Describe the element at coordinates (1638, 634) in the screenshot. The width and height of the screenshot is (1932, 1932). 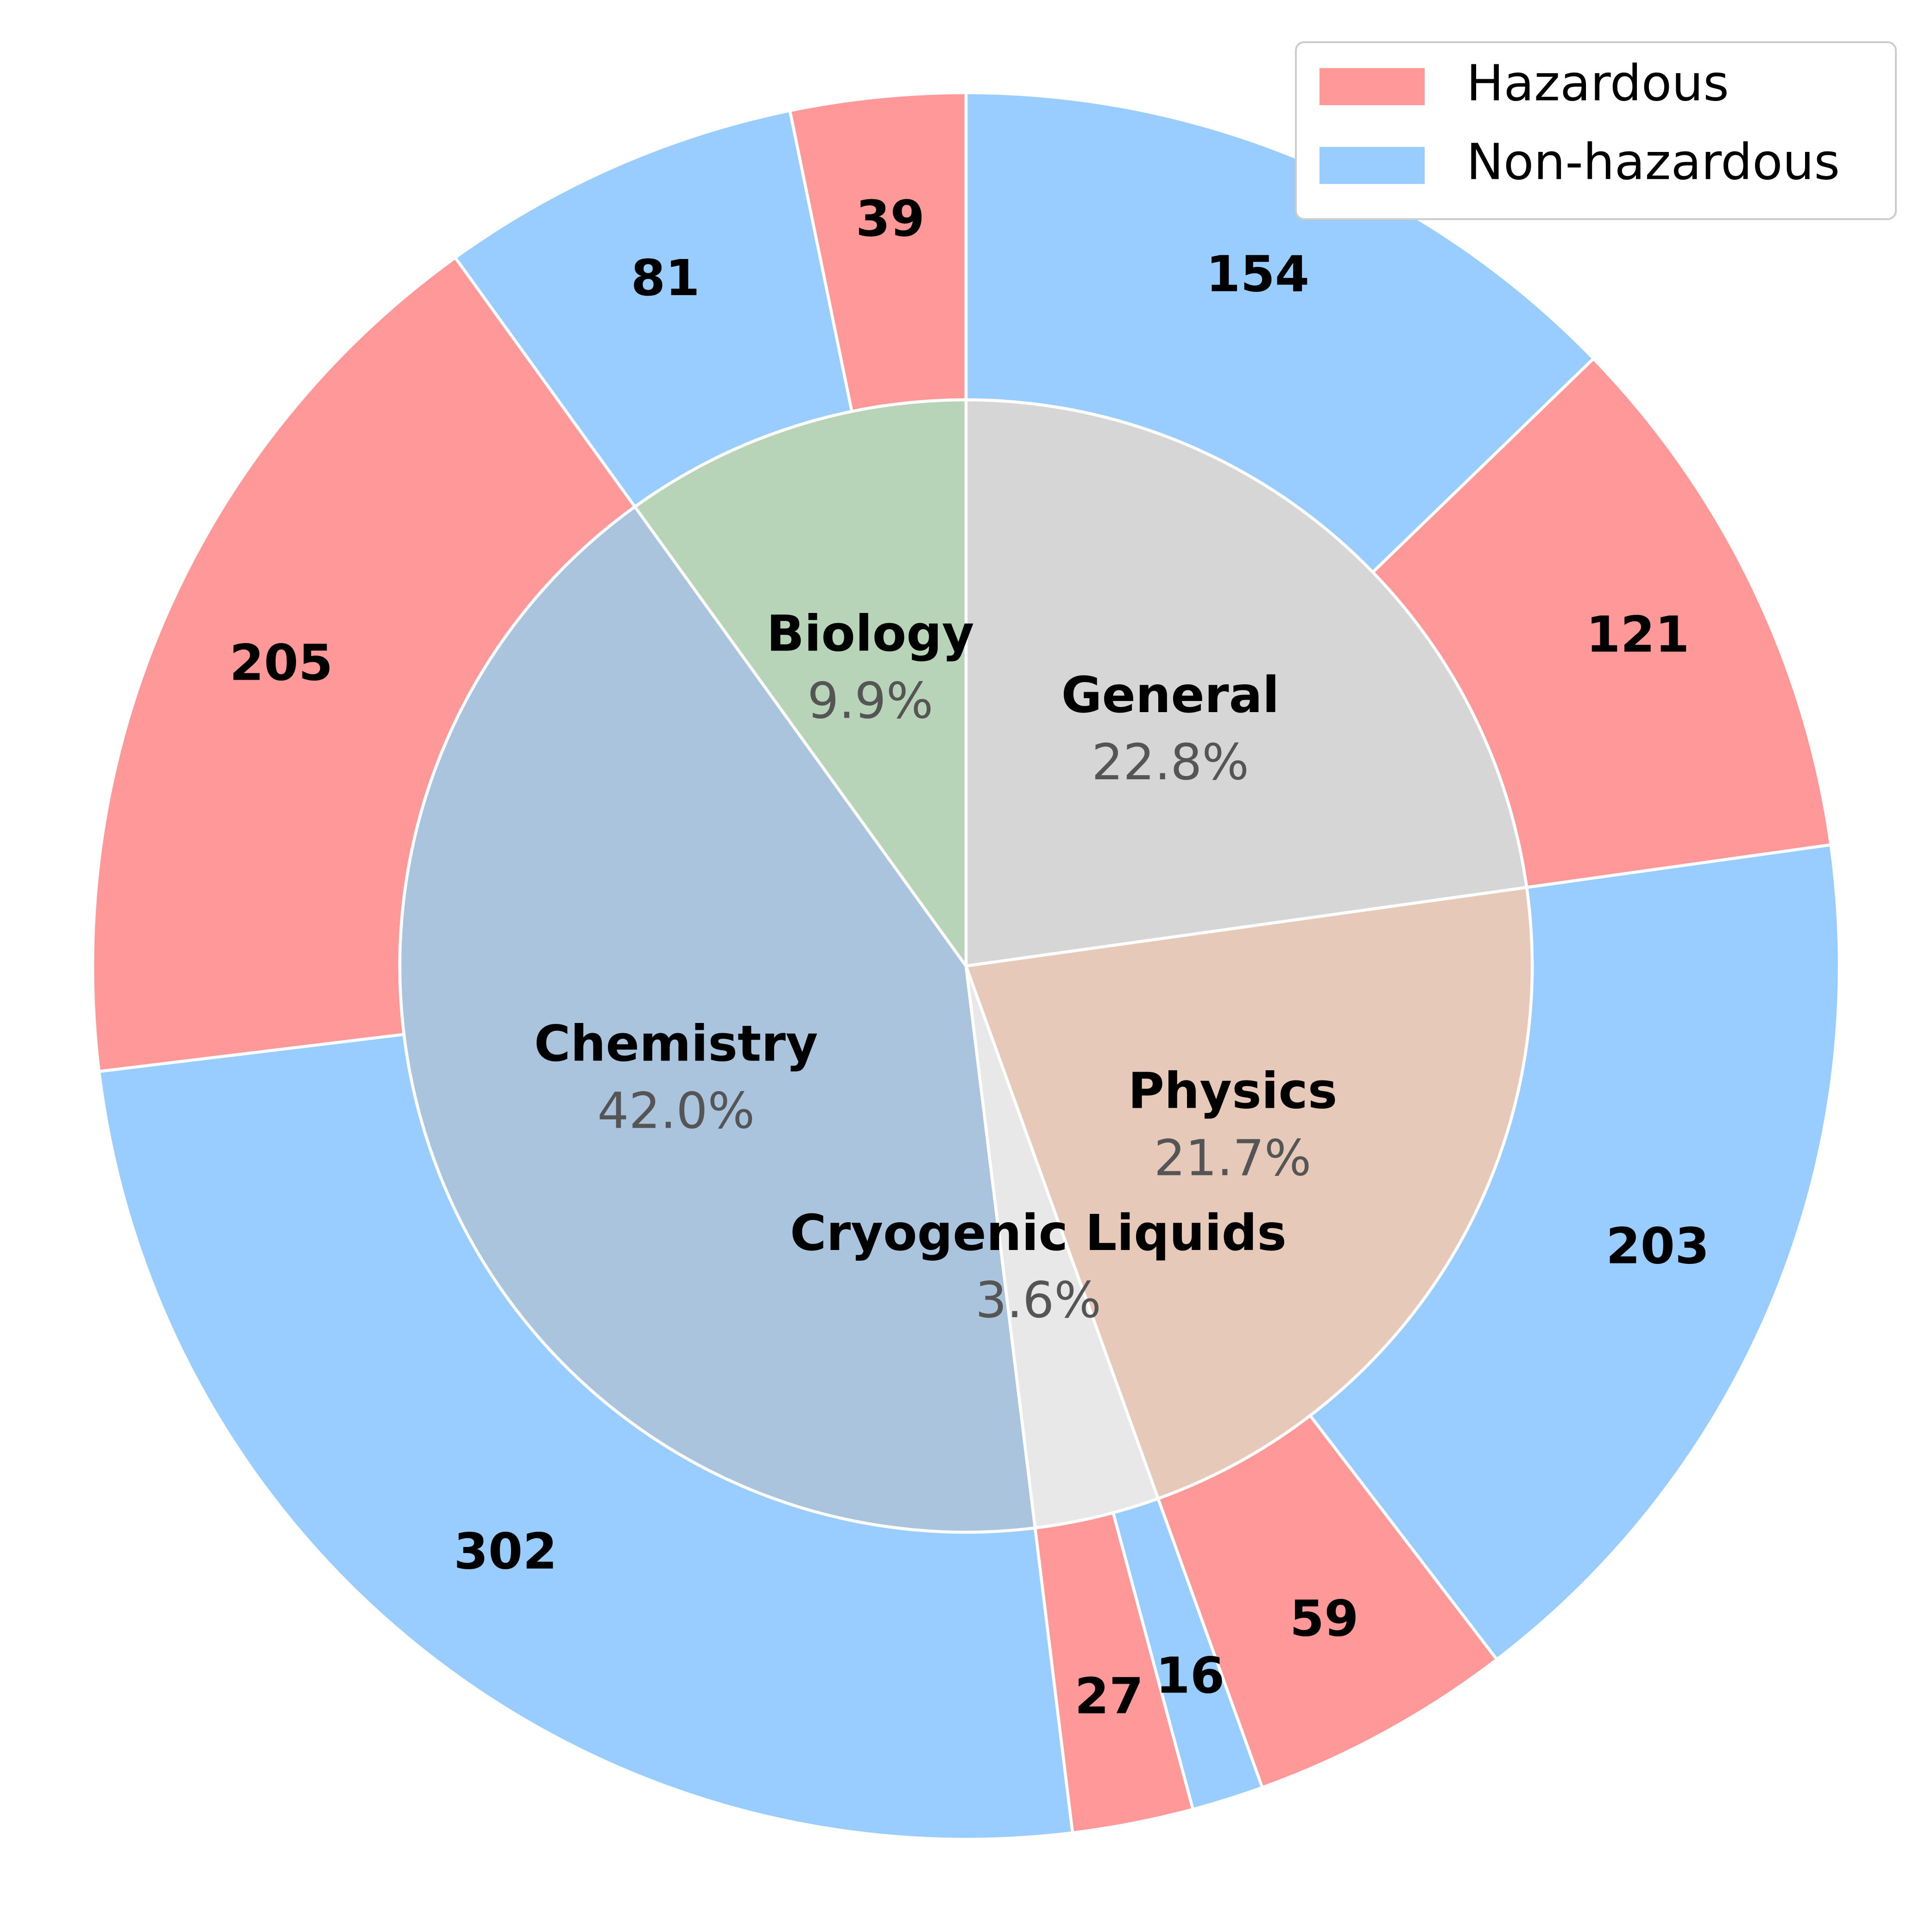
I see `outer-value-label-1: 121` at that location.